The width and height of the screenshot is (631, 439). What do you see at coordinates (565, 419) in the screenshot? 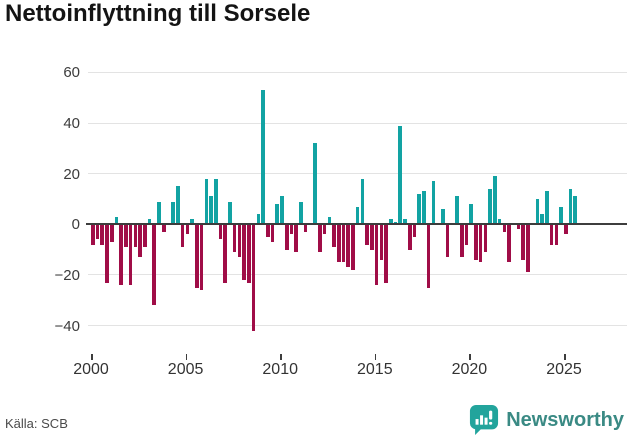
I see `brand-wordmark: Newsworthy` at bounding box center [565, 419].